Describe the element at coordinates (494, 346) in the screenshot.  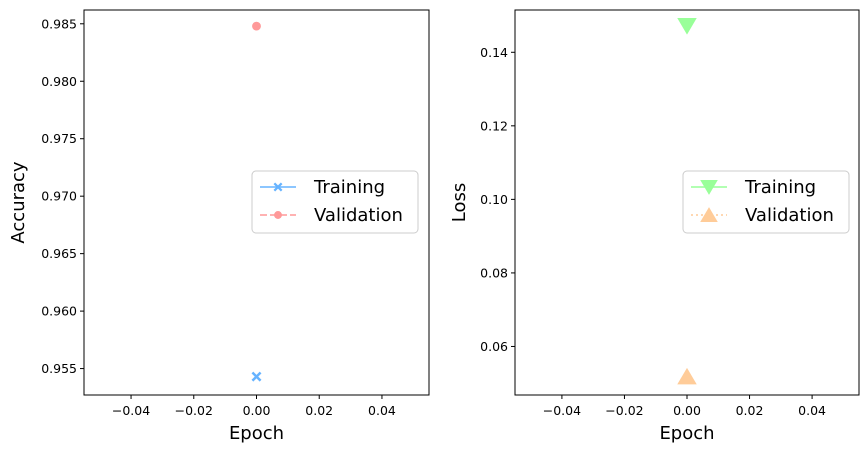
I see `y-tick-label: 0.06` at that location.